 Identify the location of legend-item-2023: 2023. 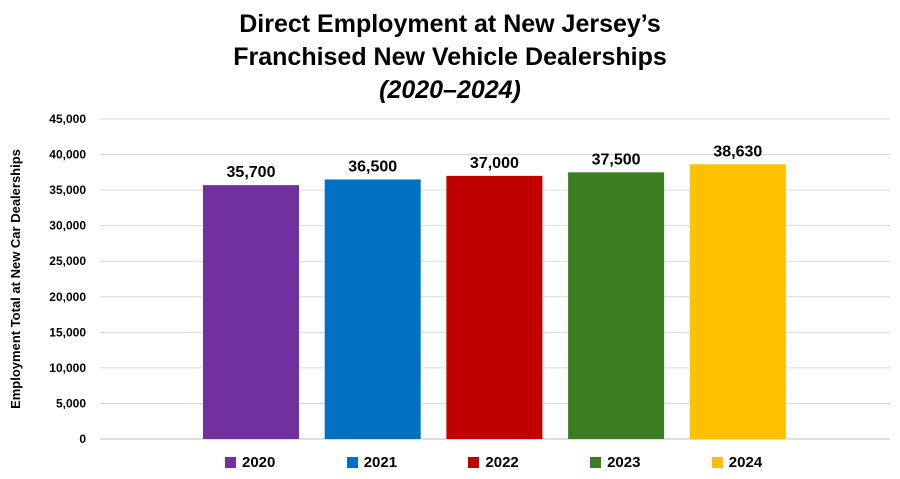
(615, 462).